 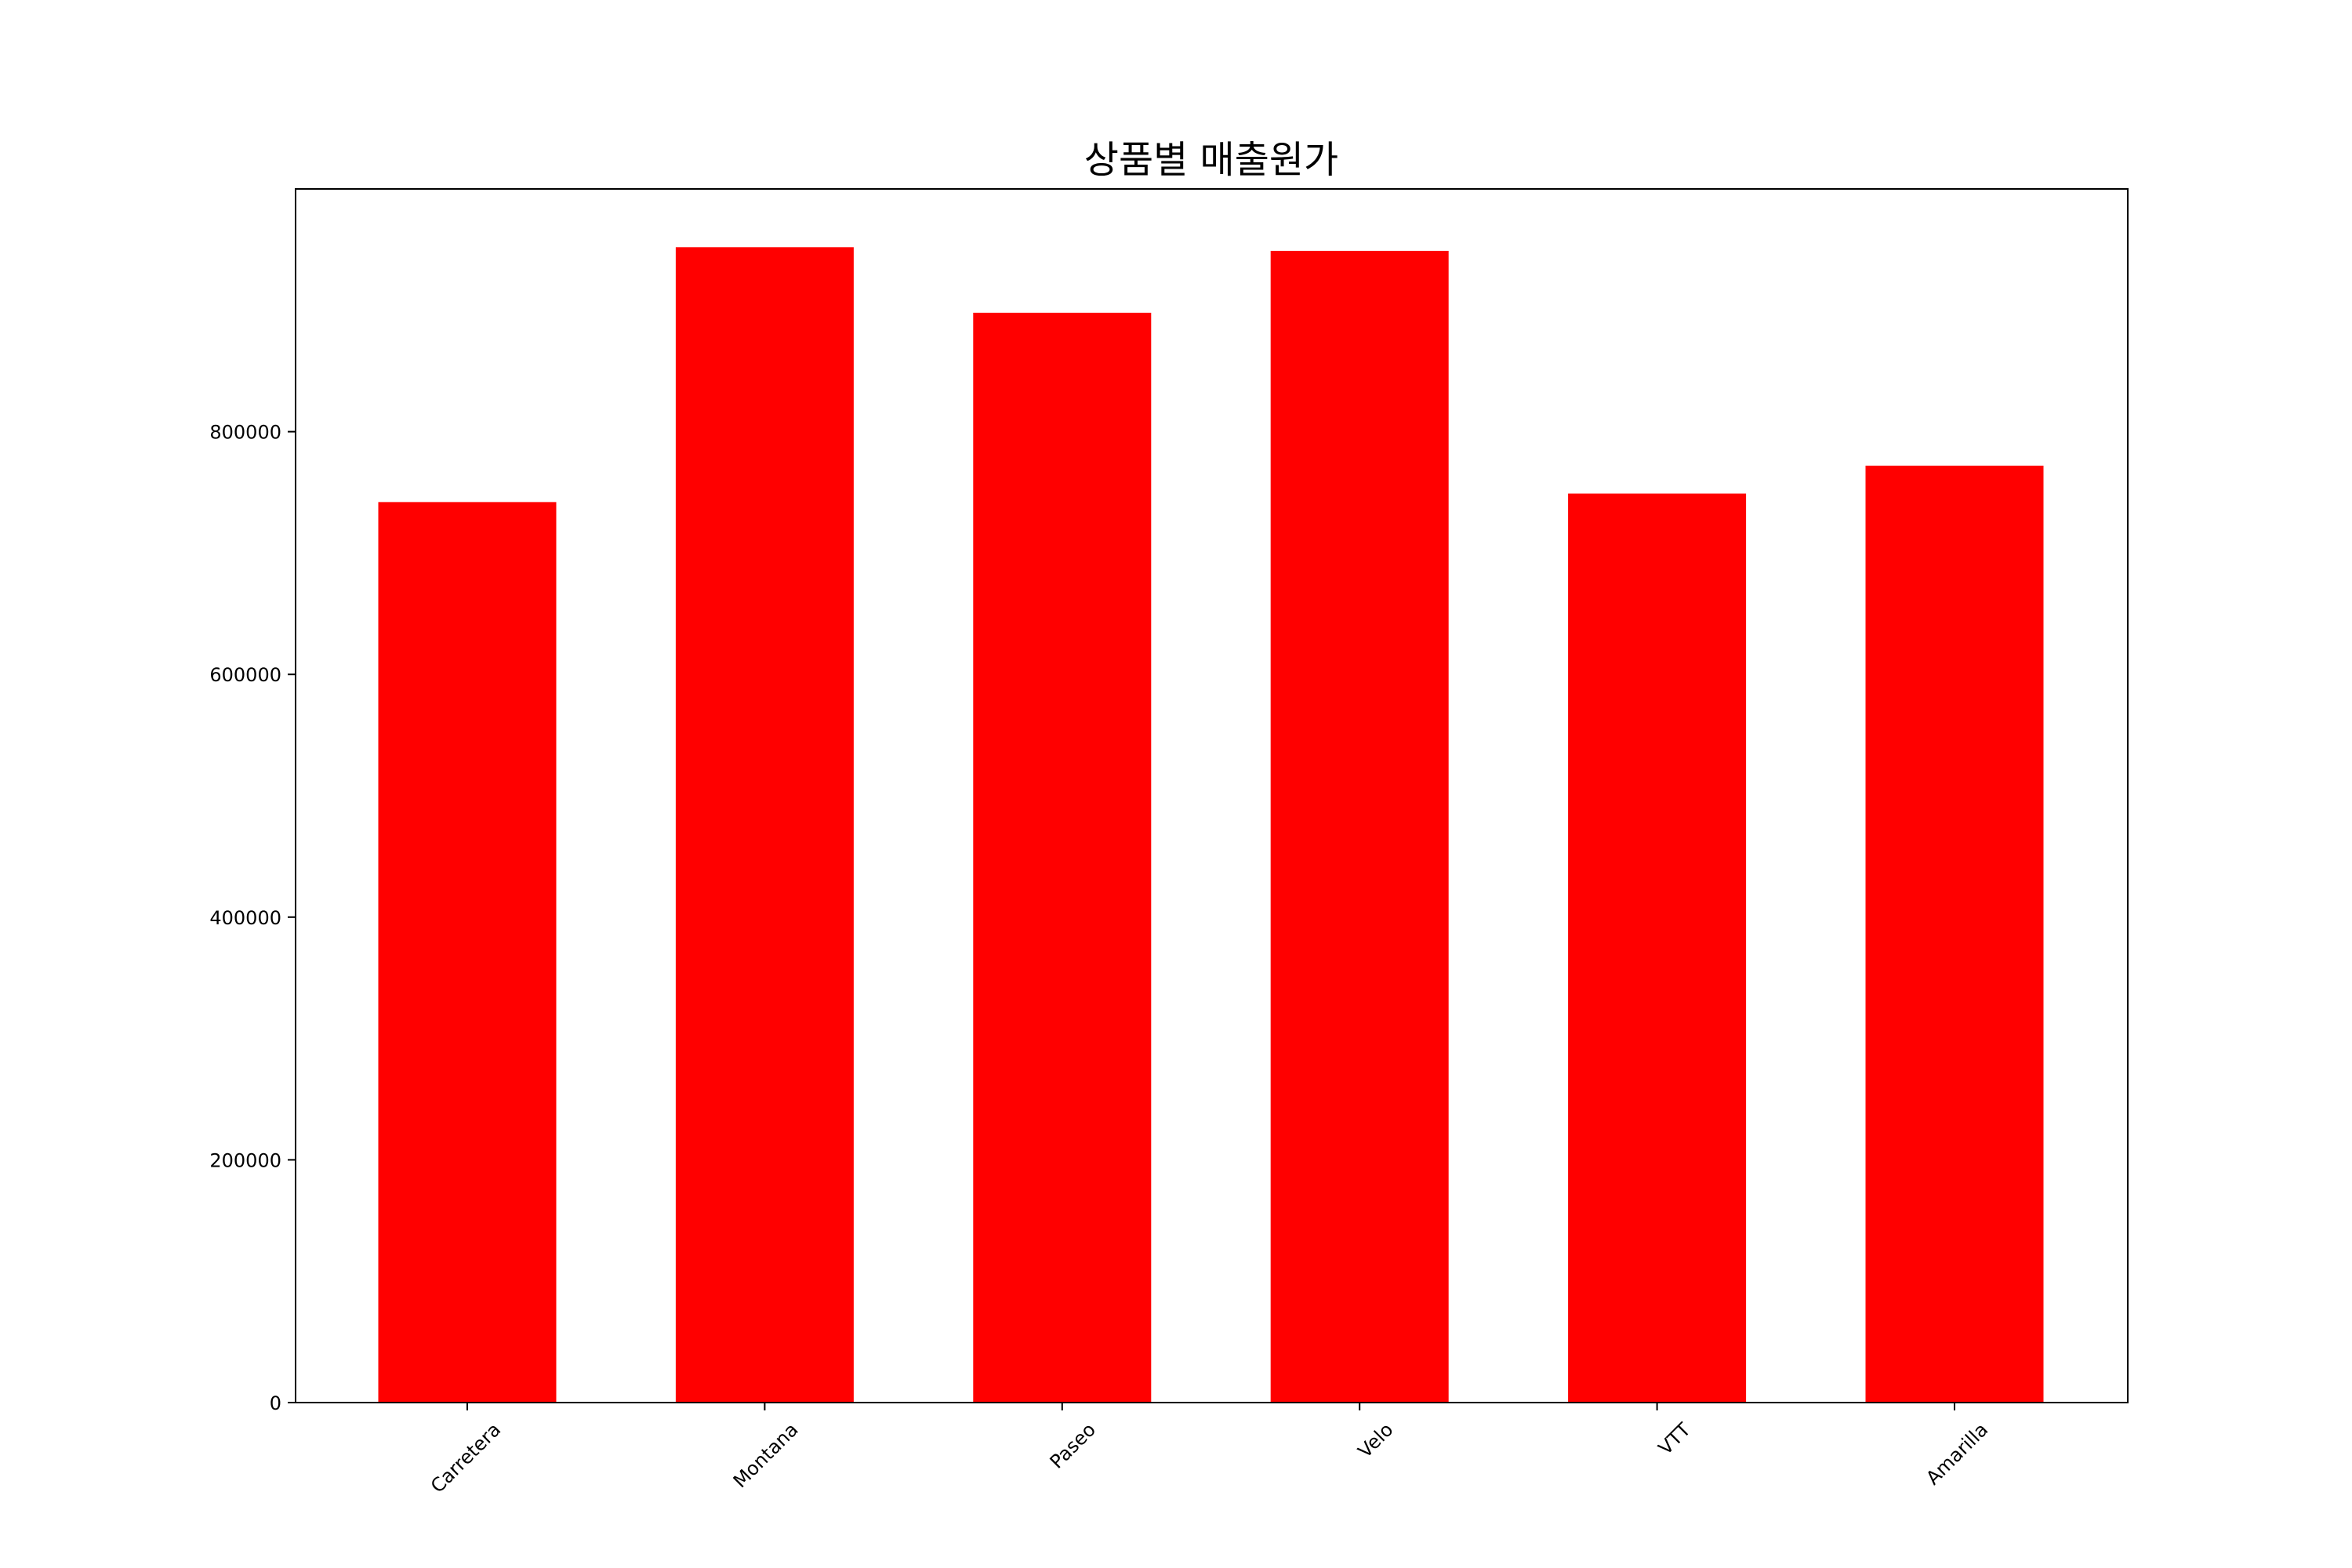 What do you see at coordinates (467, 953) in the screenshot?
I see `bar-carretera` at bounding box center [467, 953].